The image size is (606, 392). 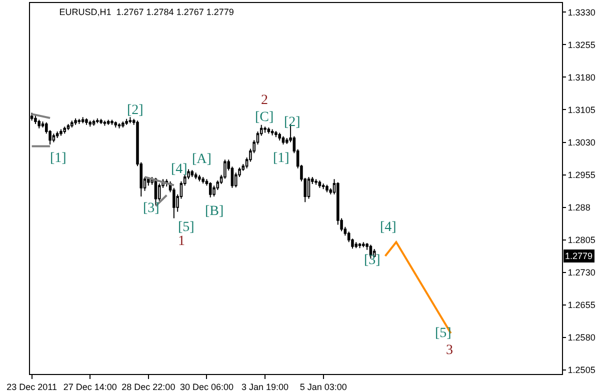 What do you see at coordinates (323, 387) in the screenshot?
I see `x-tick-label: 5 Jan 03:00` at bounding box center [323, 387].